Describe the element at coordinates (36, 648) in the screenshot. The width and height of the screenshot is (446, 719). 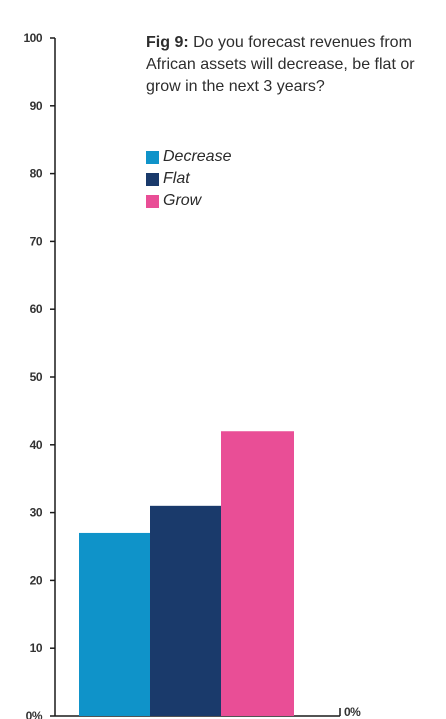
I see `y-tick-label: 10` at that location.